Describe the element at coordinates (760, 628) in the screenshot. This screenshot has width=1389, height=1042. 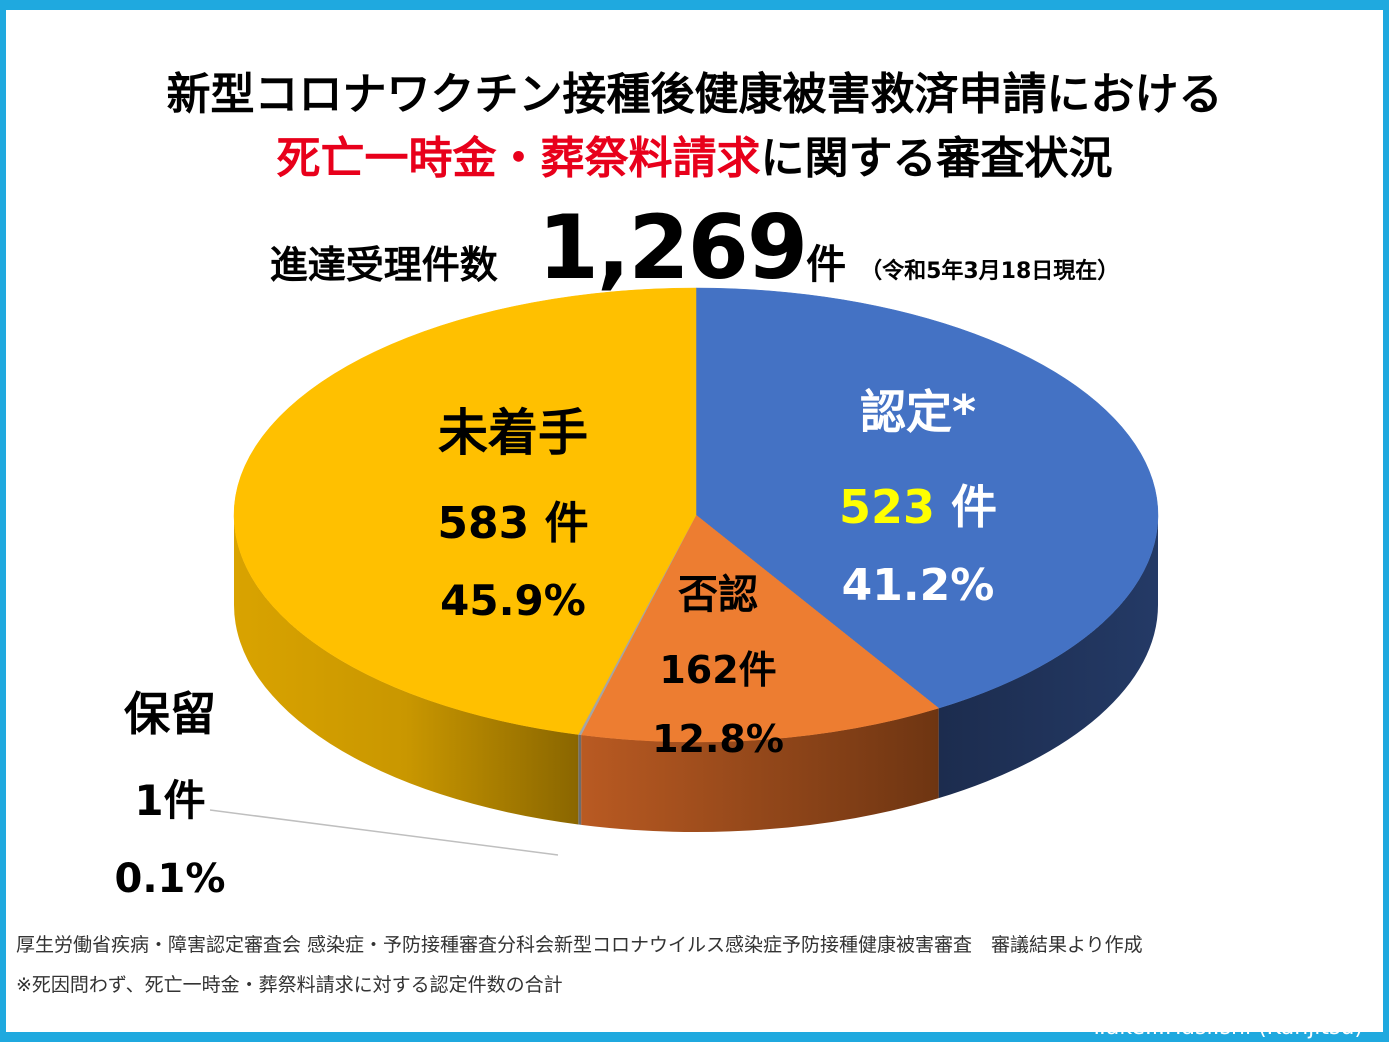
I see `pie-slice-denied` at that location.